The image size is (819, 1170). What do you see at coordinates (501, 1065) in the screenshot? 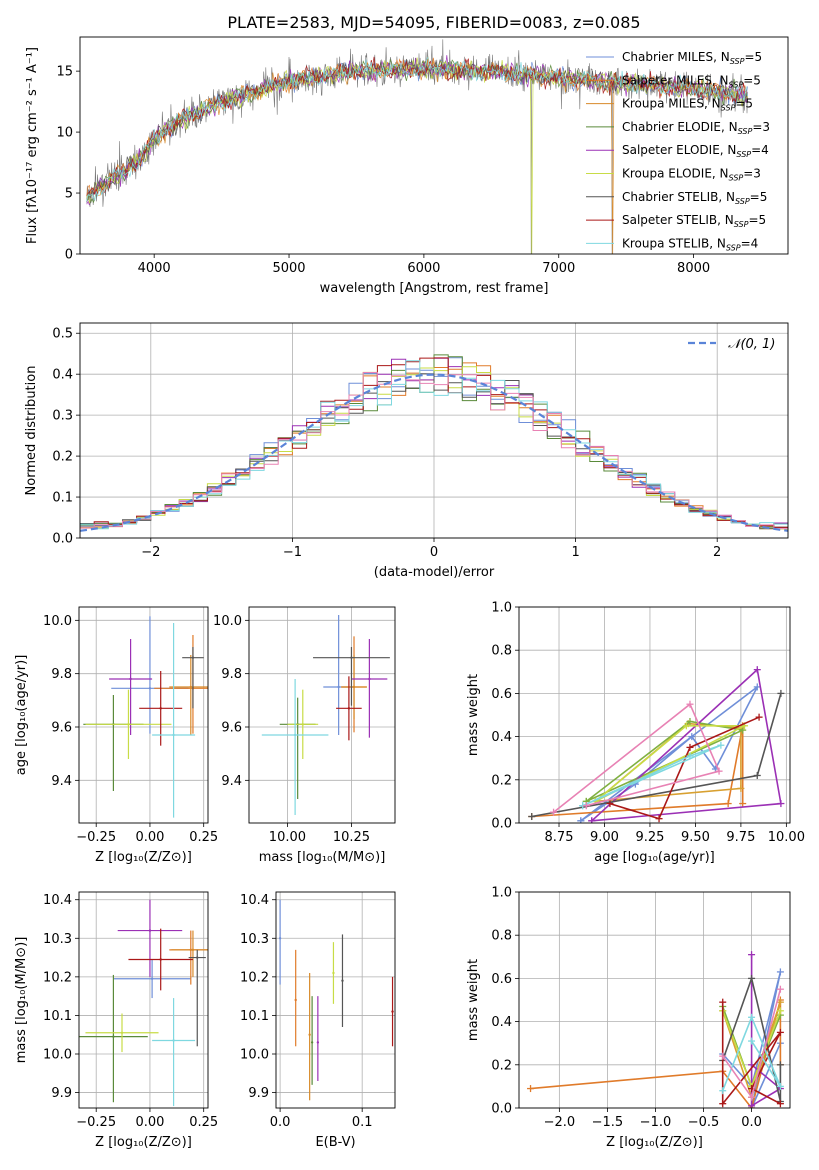
I see `y-tick-label: 0.2` at bounding box center [501, 1065].